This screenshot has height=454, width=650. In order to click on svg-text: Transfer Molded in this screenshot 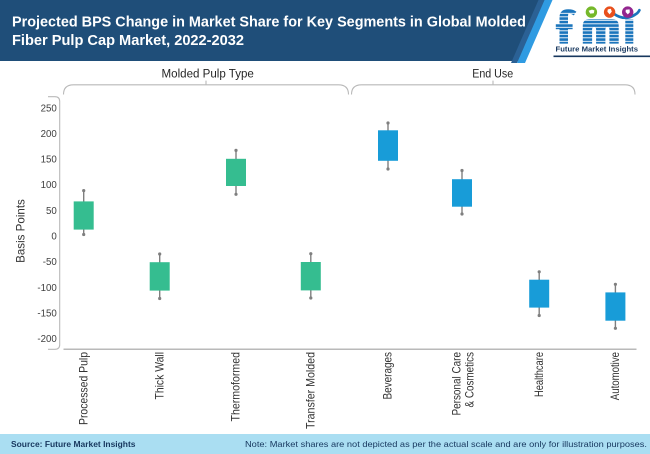, I will do `click(310, 390)`.